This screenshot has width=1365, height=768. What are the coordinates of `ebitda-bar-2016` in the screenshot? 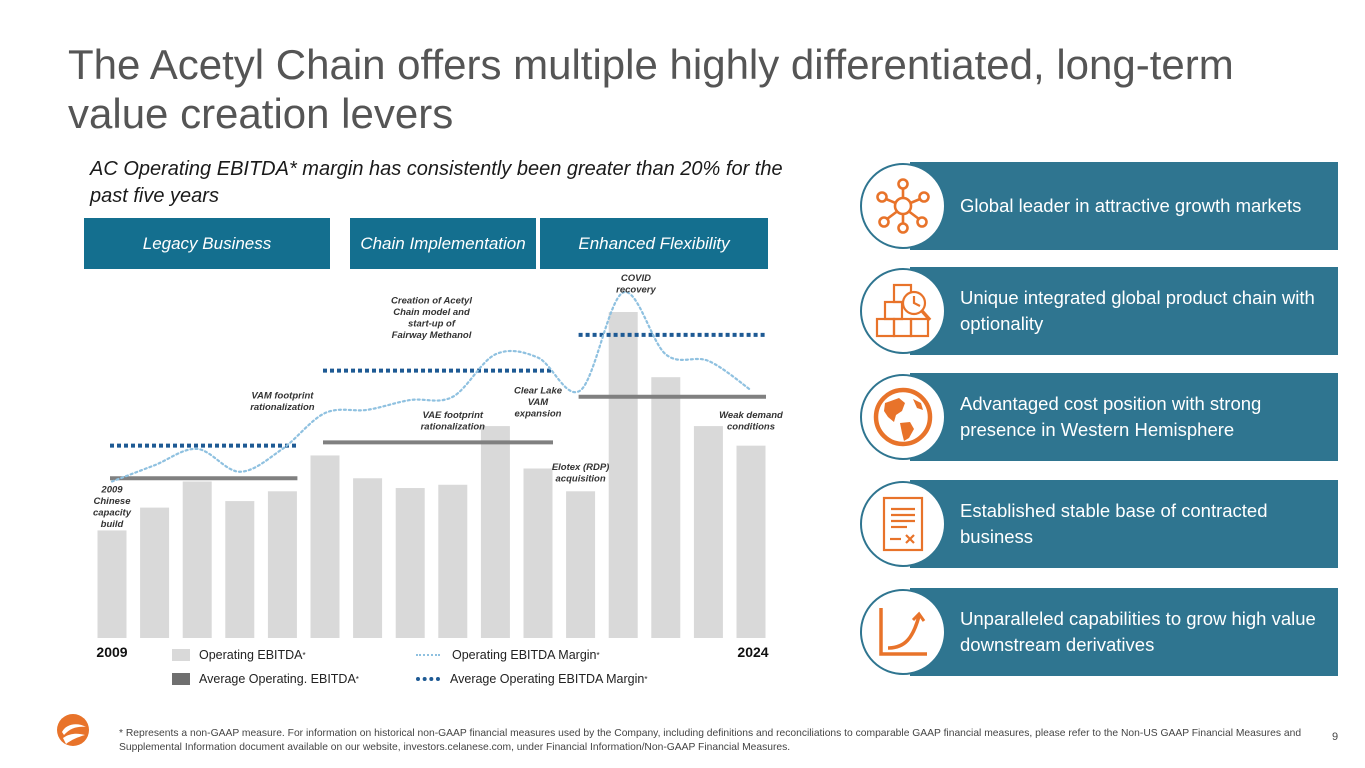 It's located at (410, 563).